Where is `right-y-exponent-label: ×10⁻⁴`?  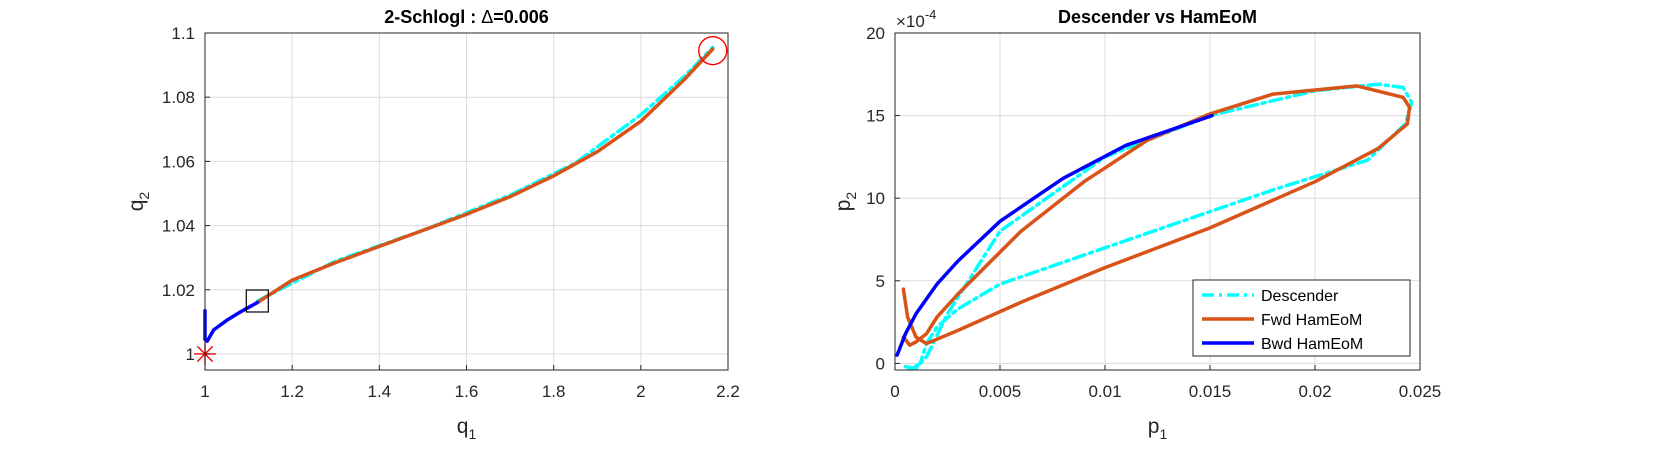 right-y-exponent-label: ×10⁻⁴ is located at coordinates (916, 19).